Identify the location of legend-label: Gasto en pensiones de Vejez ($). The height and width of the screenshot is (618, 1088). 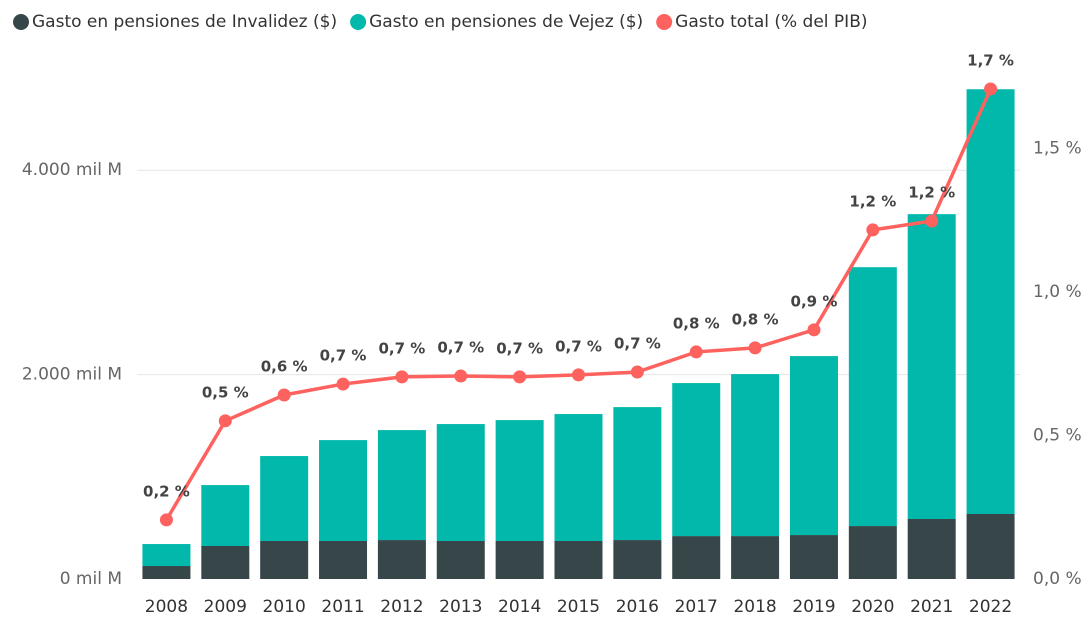
(506, 22).